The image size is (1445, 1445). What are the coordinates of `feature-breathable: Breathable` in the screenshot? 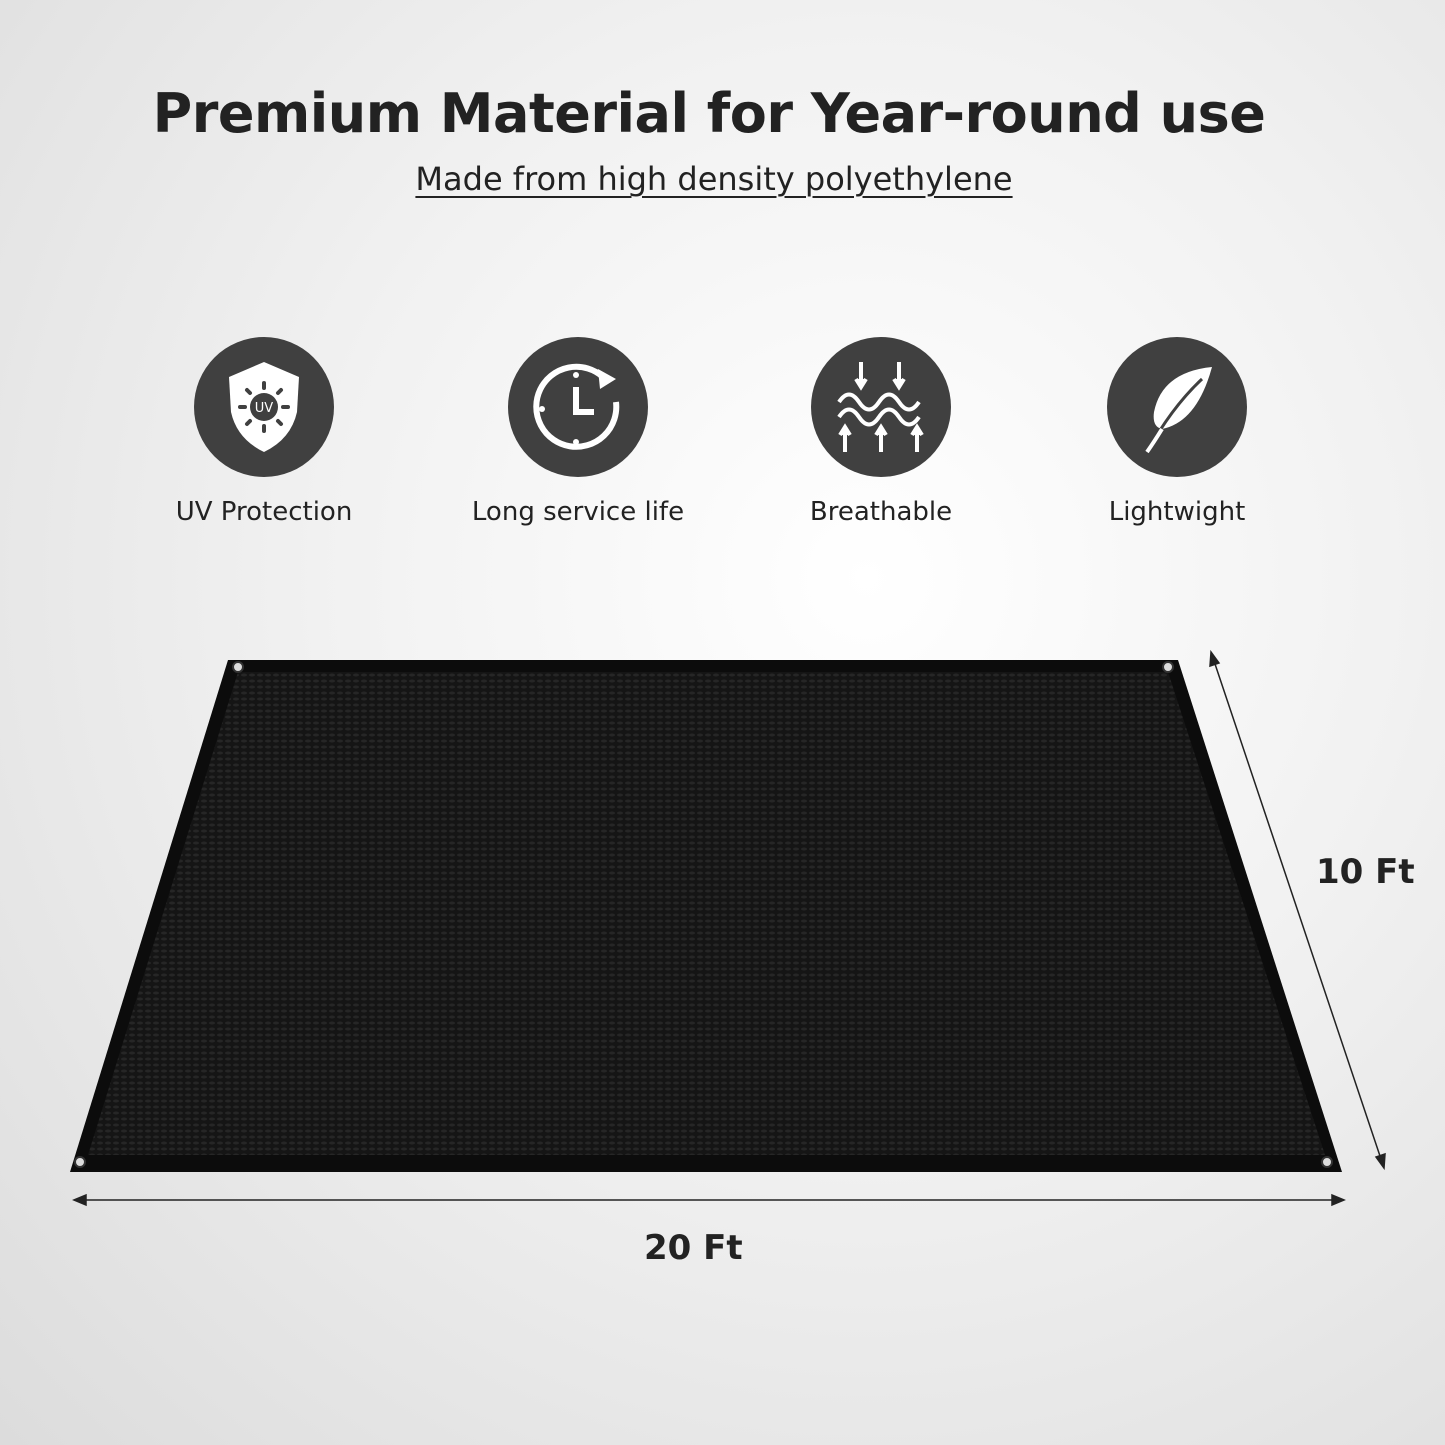 It's located at (881, 432).